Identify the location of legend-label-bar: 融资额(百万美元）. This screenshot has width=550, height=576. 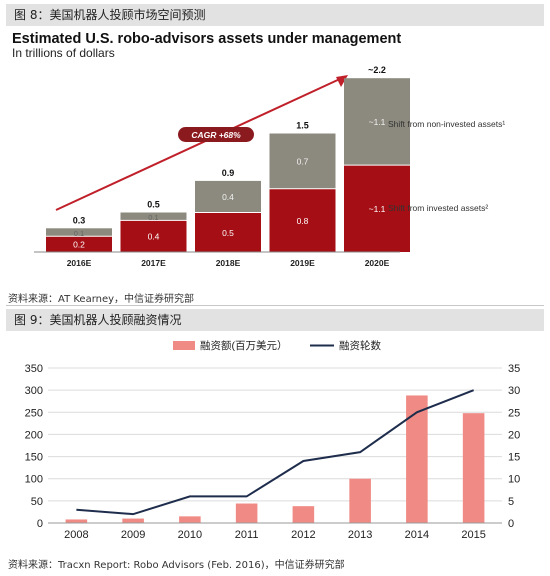
(244, 345).